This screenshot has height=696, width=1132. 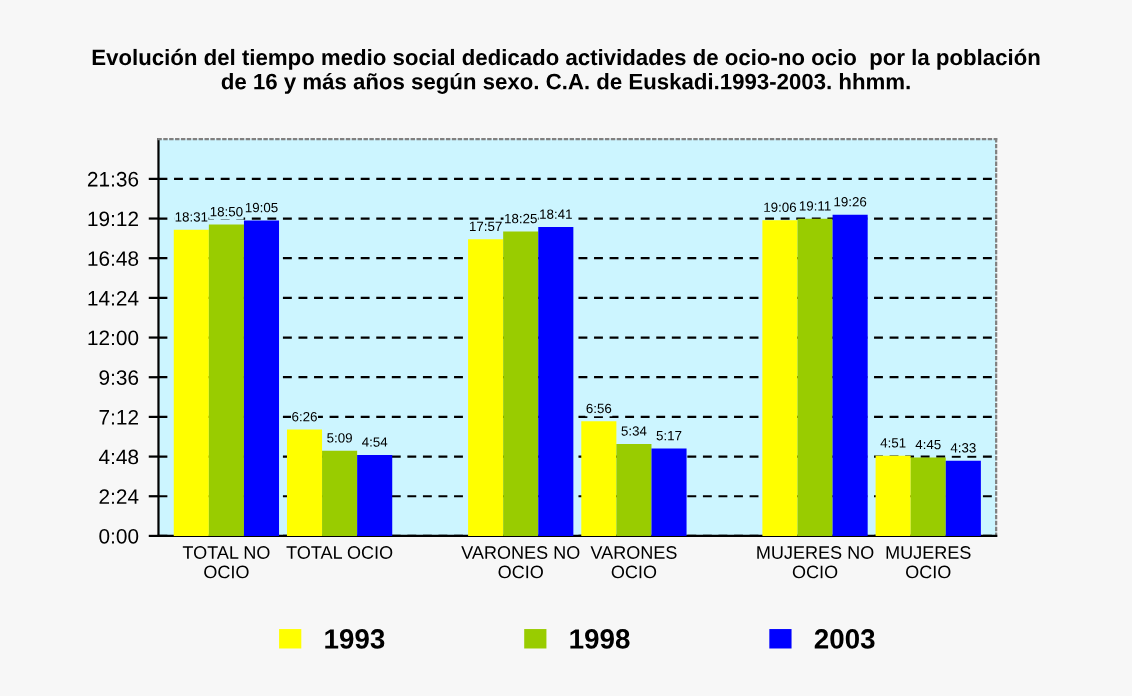 I want to click on legend-label: 1993, so click(x=355, y=639).